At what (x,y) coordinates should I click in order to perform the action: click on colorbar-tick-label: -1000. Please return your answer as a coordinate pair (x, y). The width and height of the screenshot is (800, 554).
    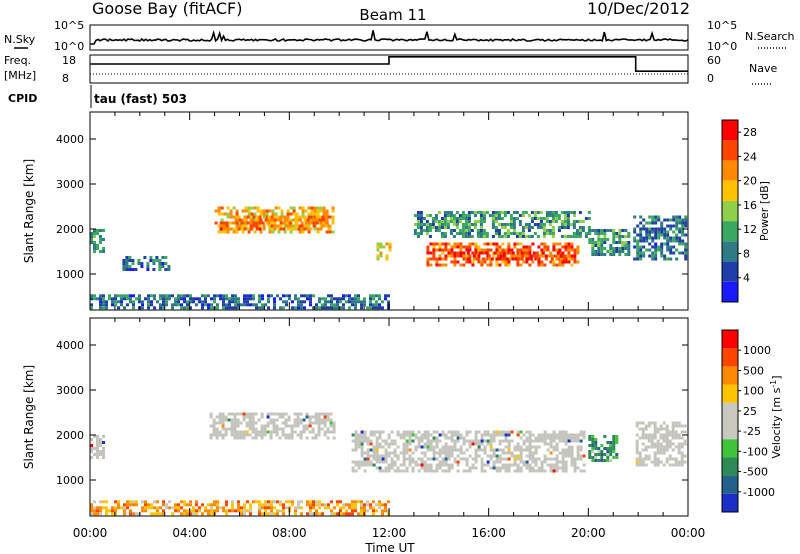
    Looking at the image, I should click on (759, 492).